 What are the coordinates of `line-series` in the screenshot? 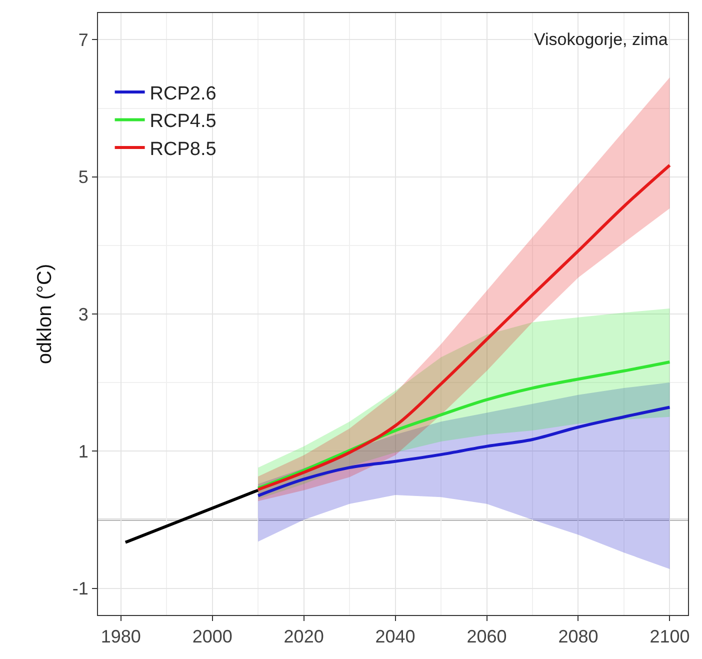 It's located at (464, 452).